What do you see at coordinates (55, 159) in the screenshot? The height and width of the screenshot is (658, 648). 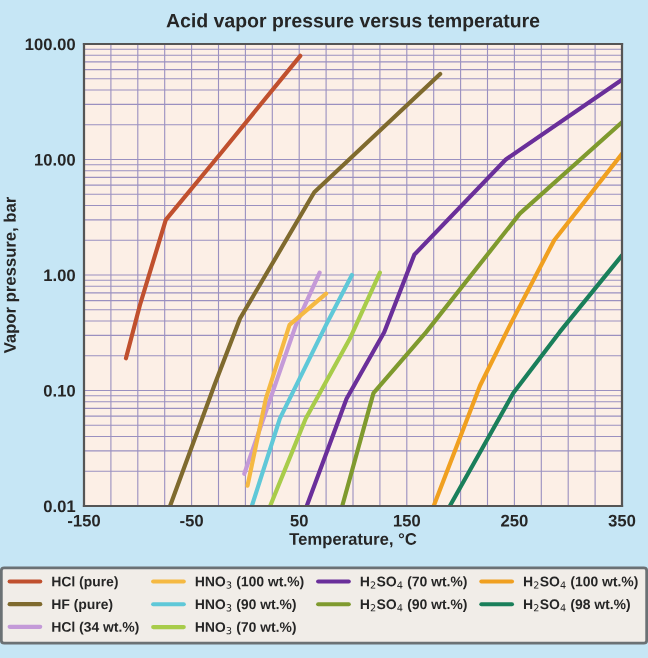 I see `y-tick-label: 10.00` at bounding box center [55, 159].